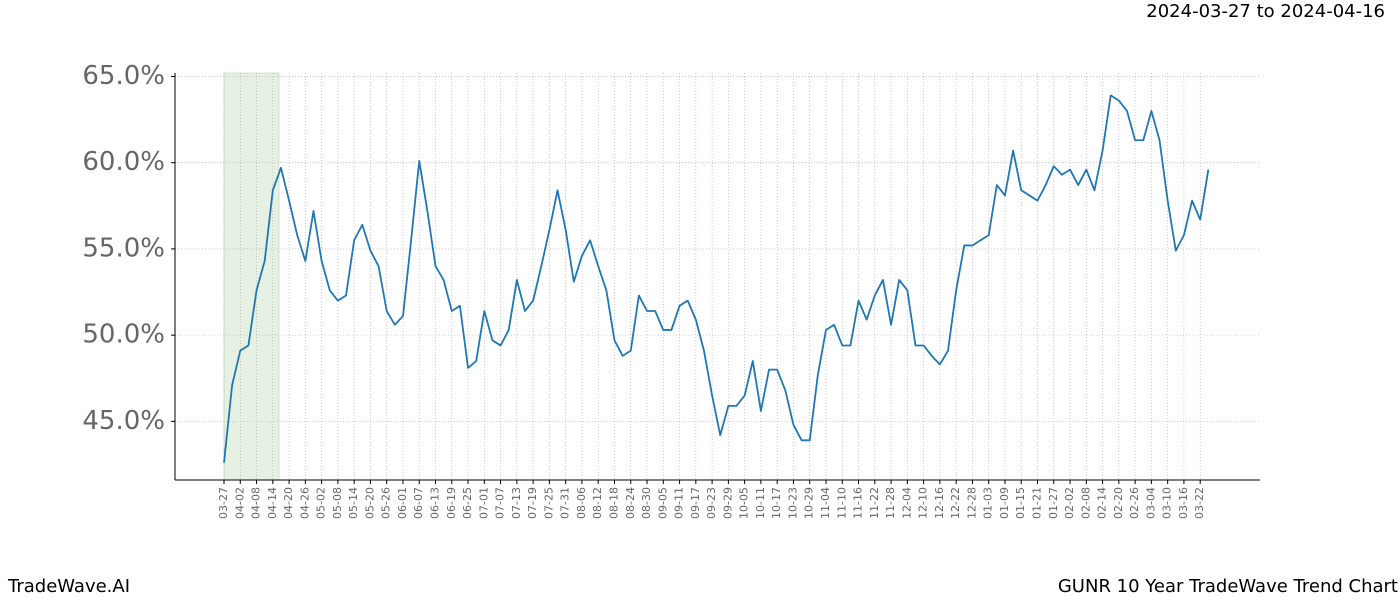  What do you see at coordinates (386, 503) in the screenshot?
I see `x-tick-label: 05-26` at bounding box center [386, 503].